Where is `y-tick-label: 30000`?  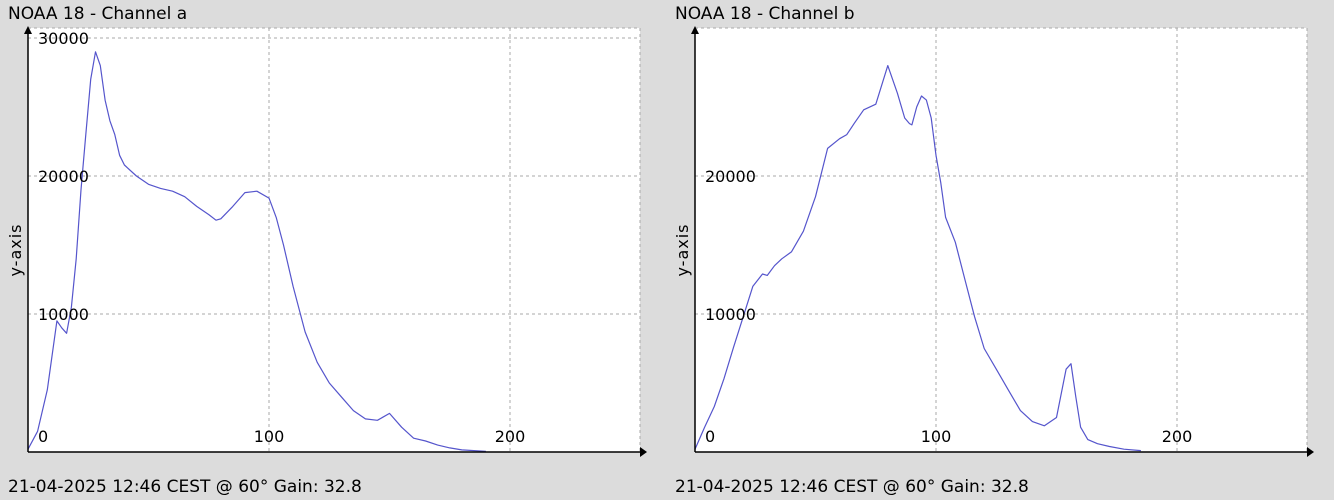 y-tick-label: 30000 is located at coordinates (63, 38).